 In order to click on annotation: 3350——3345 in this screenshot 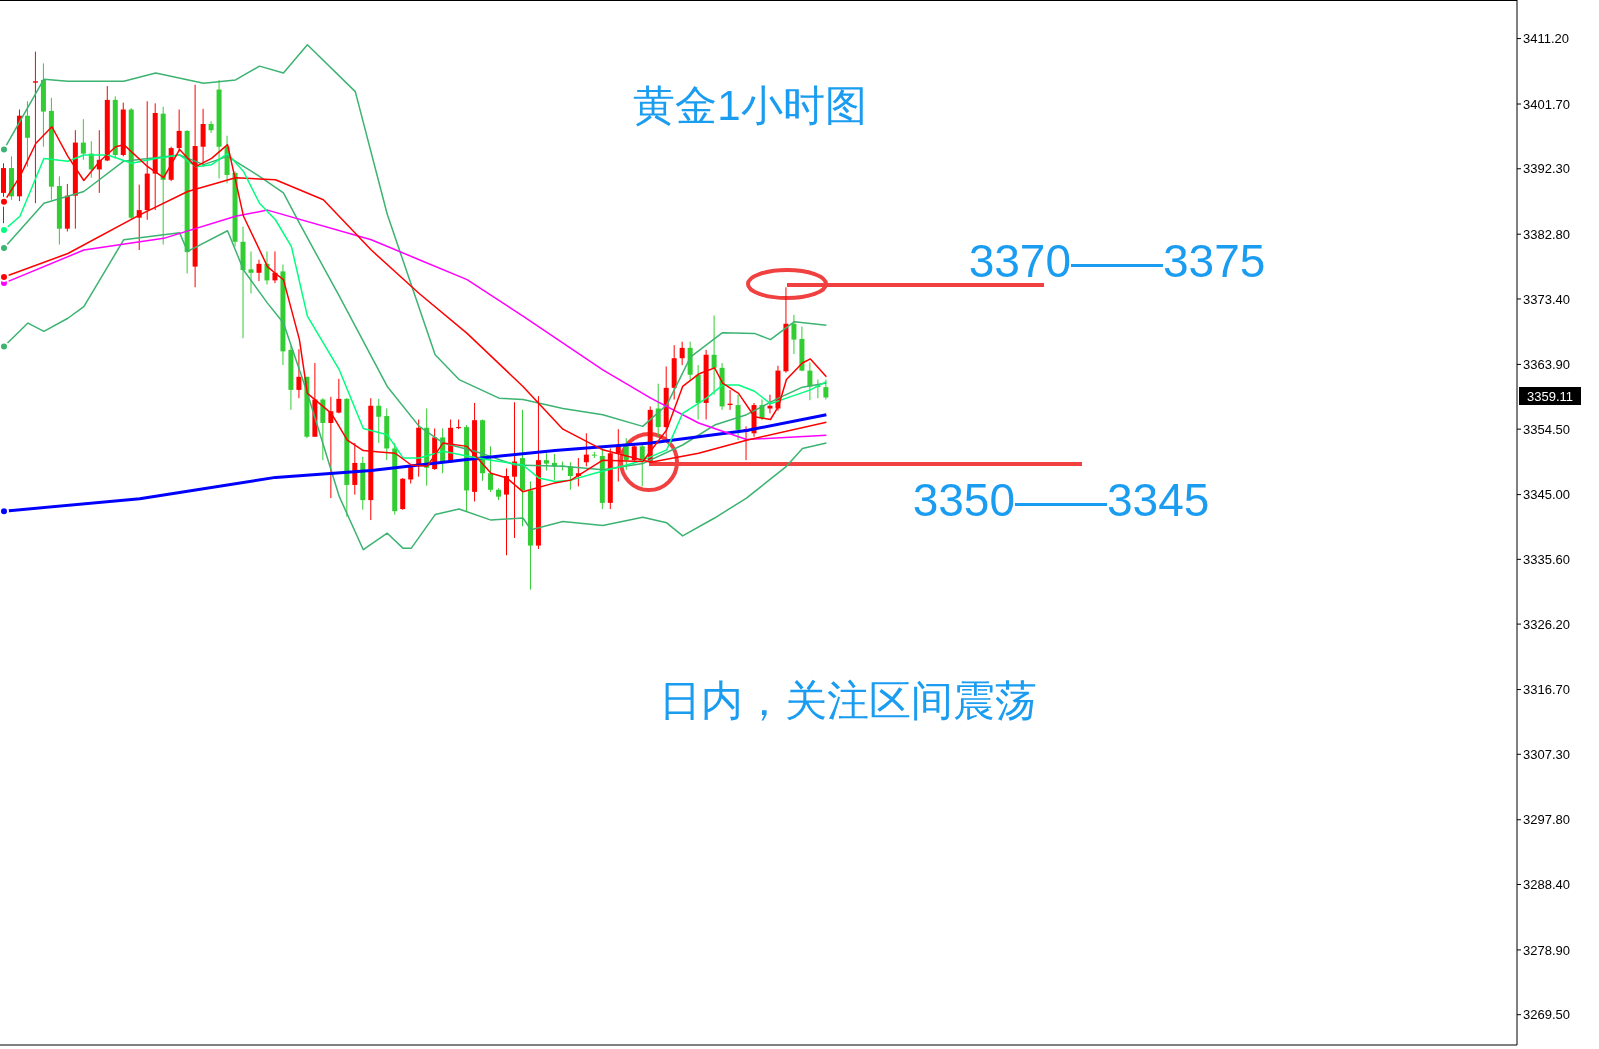, I will do `click(1061, 500)`.